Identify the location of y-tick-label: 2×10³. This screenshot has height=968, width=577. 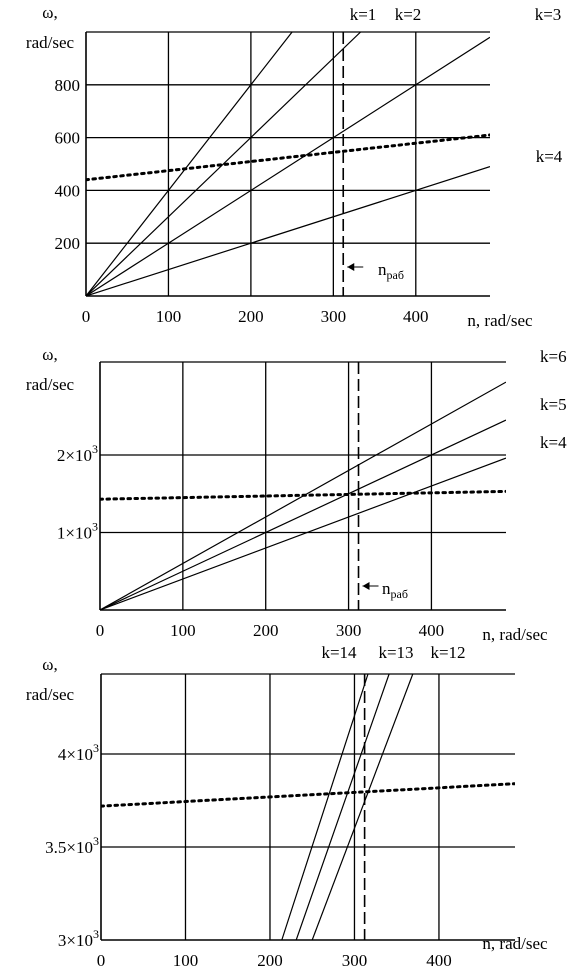
(77, 453).